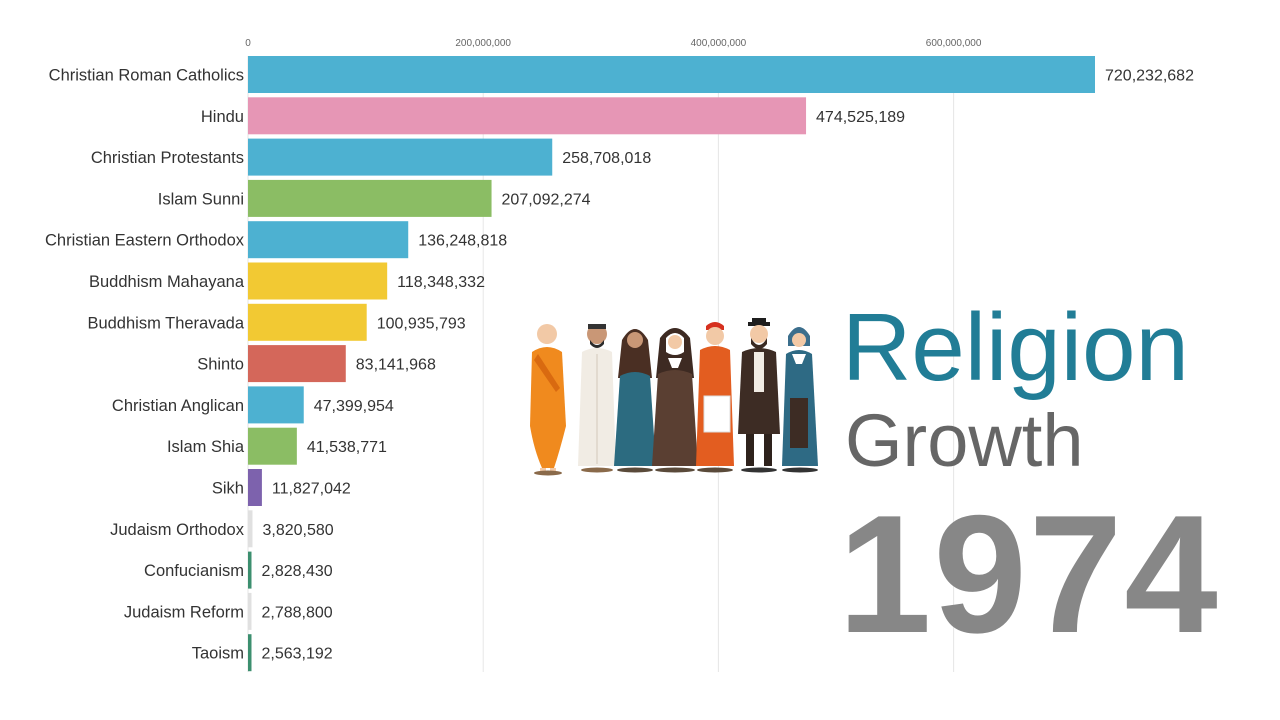 Image resolution: width=1280 pixels, height=720 pixels. Describe the element at coordinates (250, 529) in the screenshot. I see `bar-judaism-orthodox` at that location.